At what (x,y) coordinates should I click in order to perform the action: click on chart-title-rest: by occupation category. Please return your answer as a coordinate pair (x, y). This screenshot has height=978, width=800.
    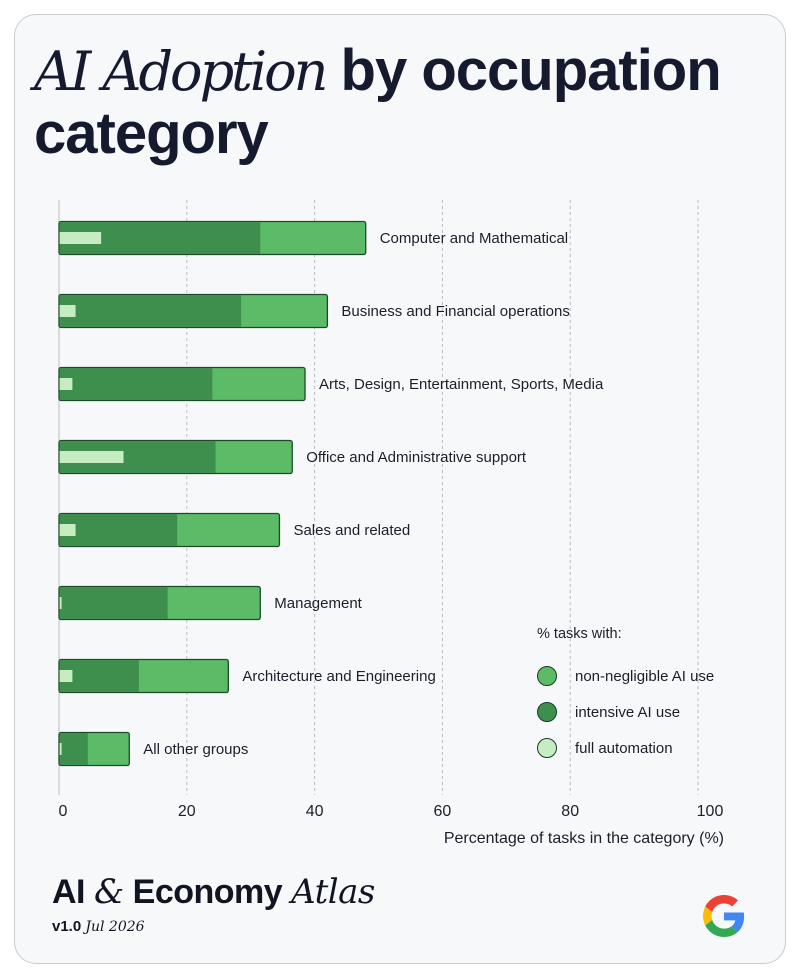
    Looking at the image, I should click on (378, 102).